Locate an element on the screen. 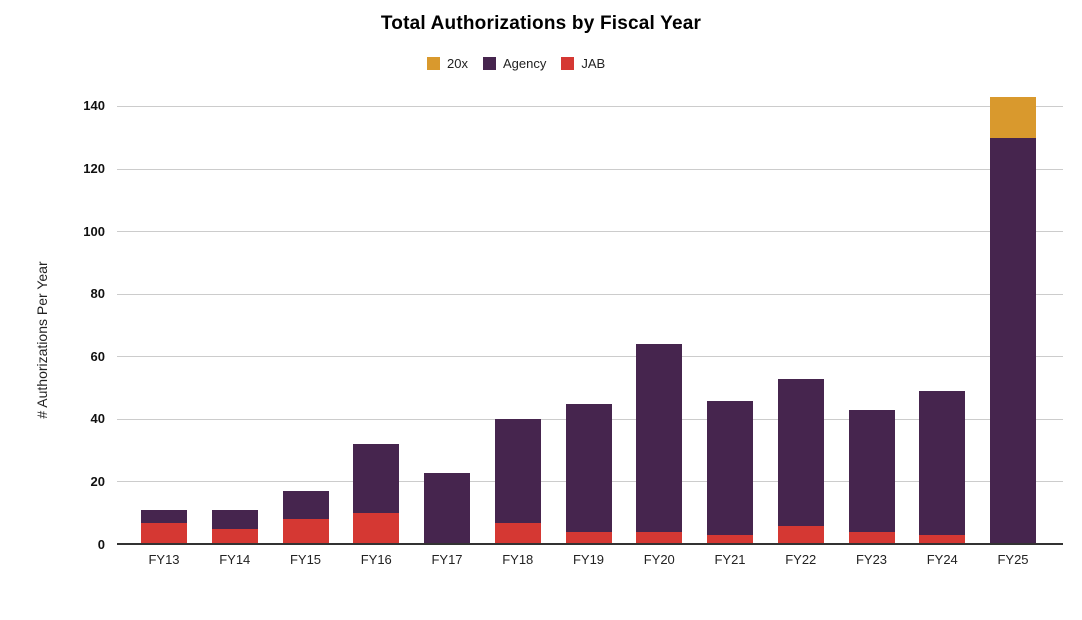 The image size is (1082, 620). bar-segment-fy15-agency is located at coordinates (305, 505).